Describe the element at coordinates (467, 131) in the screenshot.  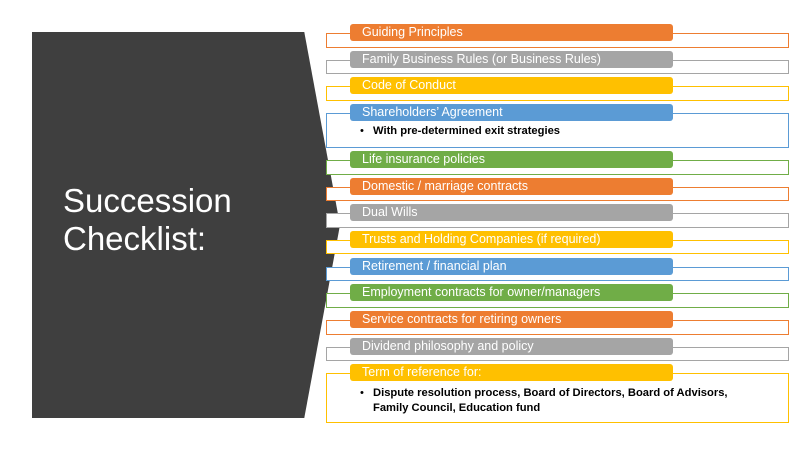
I see `bullet-exit-strategies: With pre-determined exit strategies` at that location.